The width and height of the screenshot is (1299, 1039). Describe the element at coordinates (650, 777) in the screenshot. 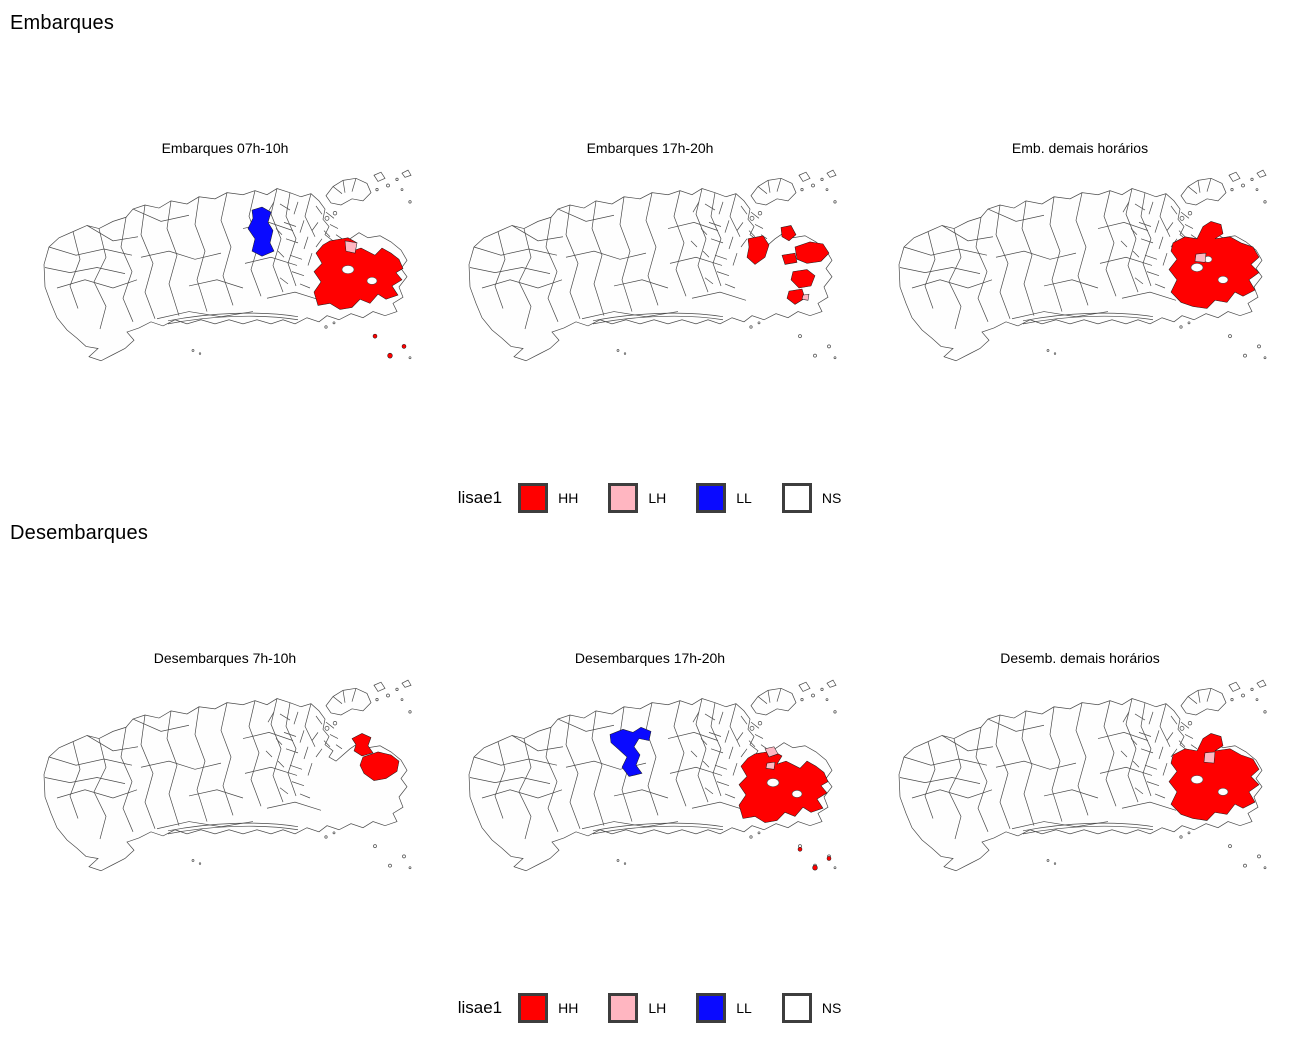

I see `choropleth-map-desembarques-17h-20h` at that location.